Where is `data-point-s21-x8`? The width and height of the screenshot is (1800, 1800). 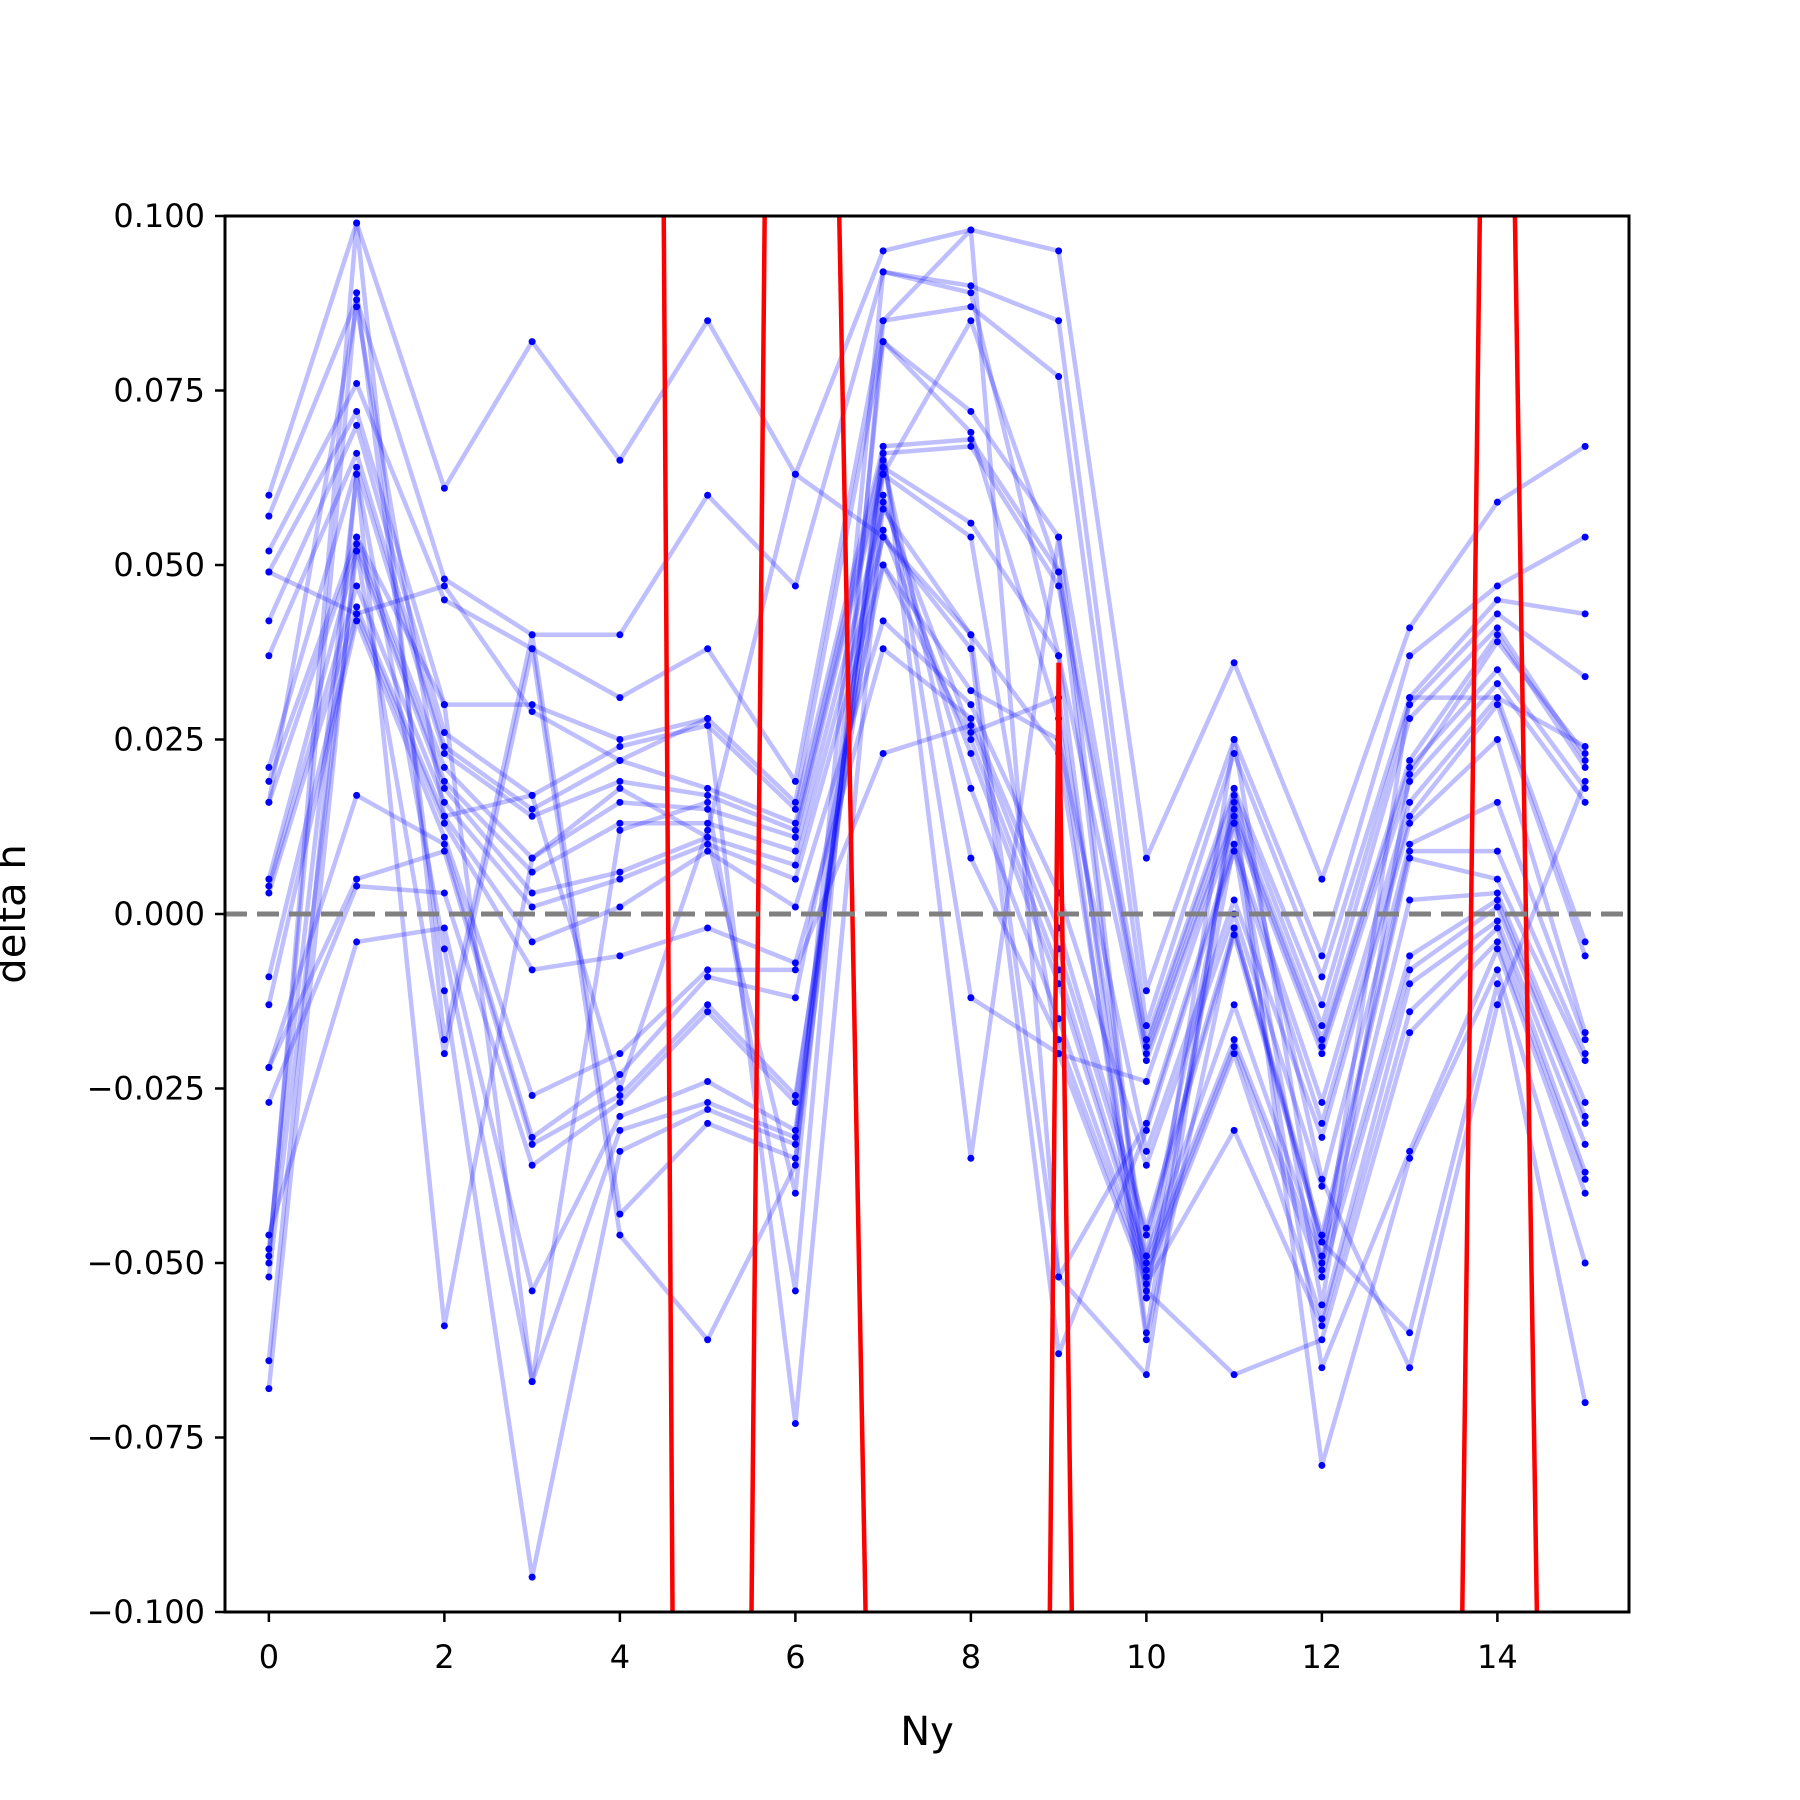
data-point-s21-x8 is located at coordinates (971, 293).